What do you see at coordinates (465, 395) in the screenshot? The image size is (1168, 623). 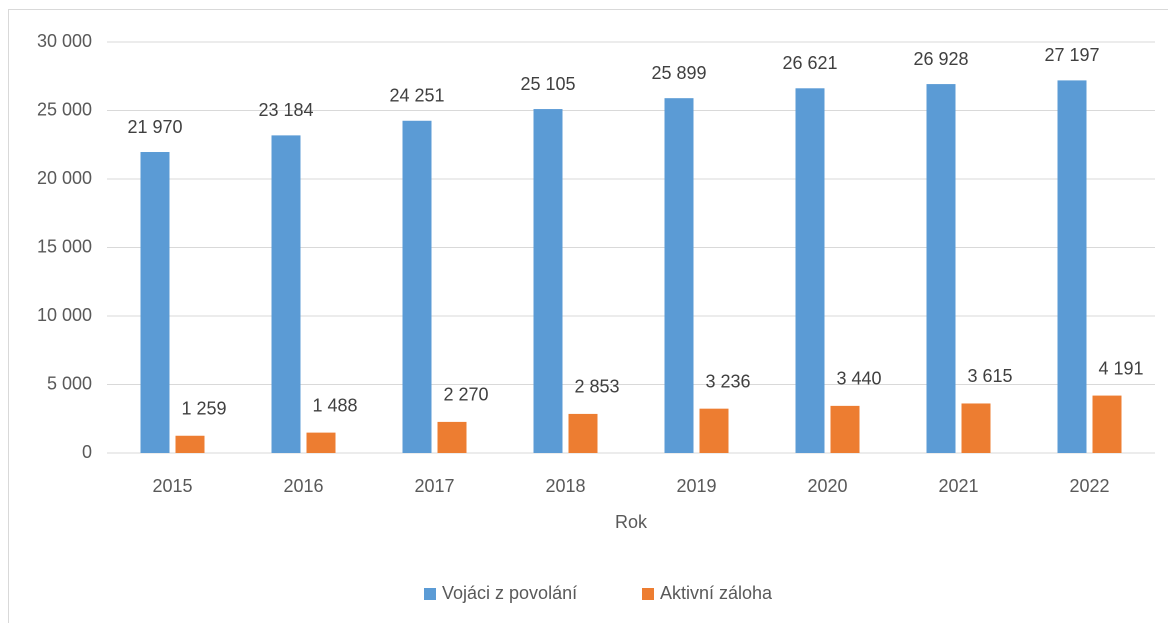 I see `value-label: 2 270` at bounding box center [465, 395].